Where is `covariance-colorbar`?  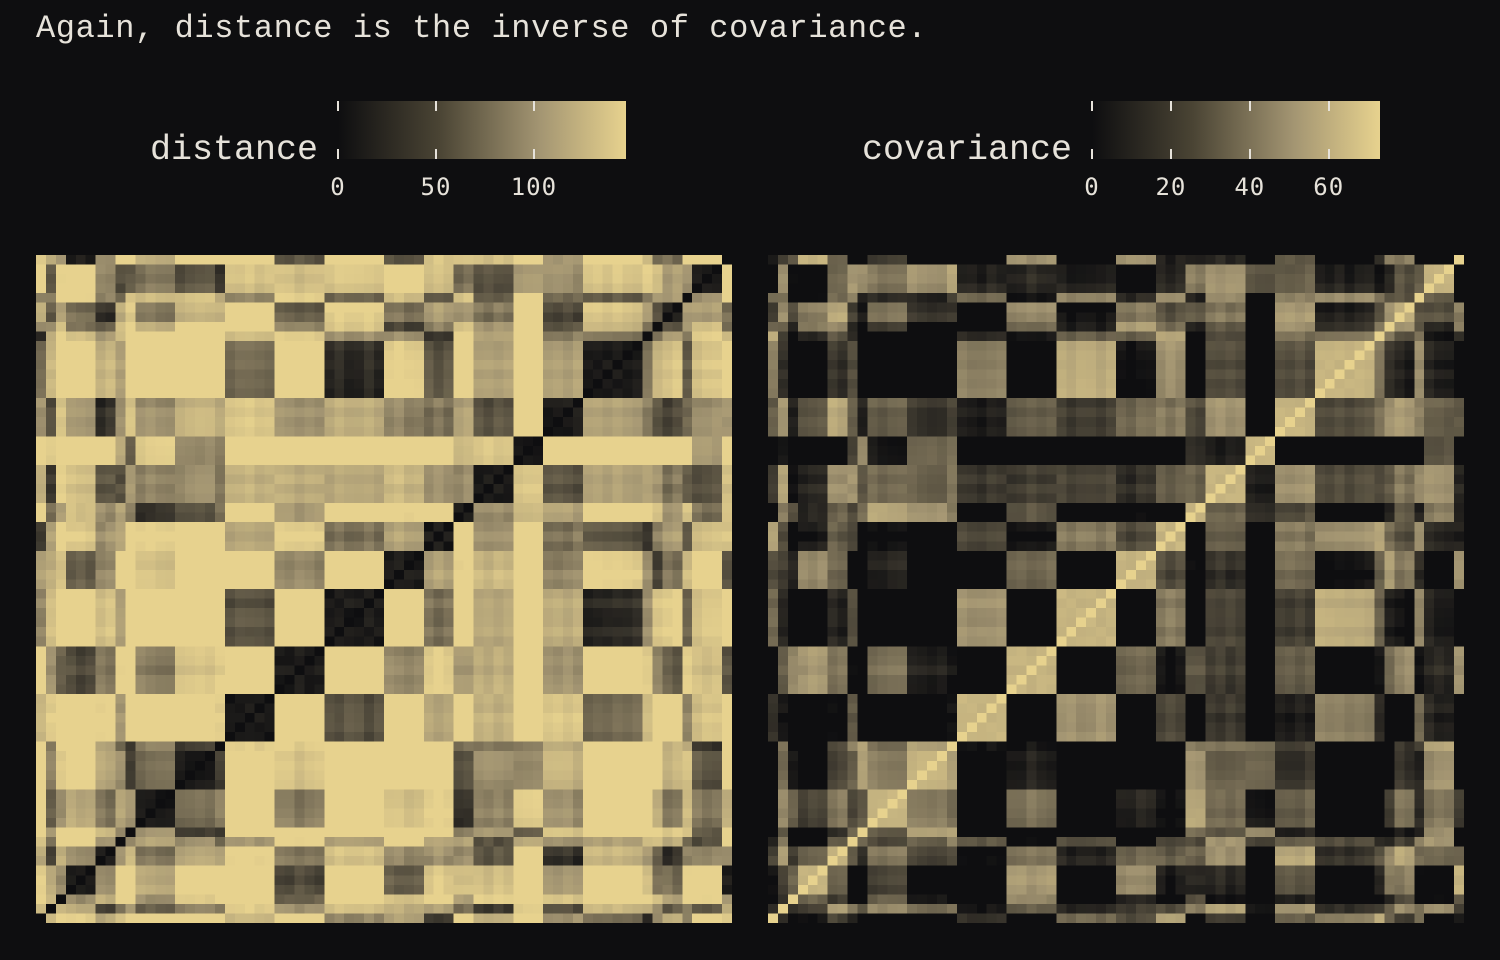
covariance-colorbar is located at coordinates (1236, 130).